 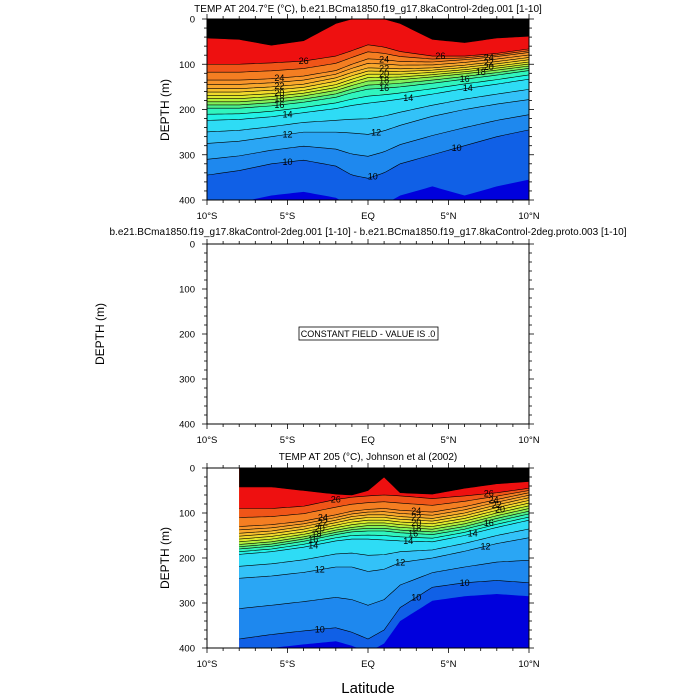 What do you see at coordinates (165, 110) in the screenshot?
I see `y-axis-label: DEPTH (m)` at bounding box center [165, 110].